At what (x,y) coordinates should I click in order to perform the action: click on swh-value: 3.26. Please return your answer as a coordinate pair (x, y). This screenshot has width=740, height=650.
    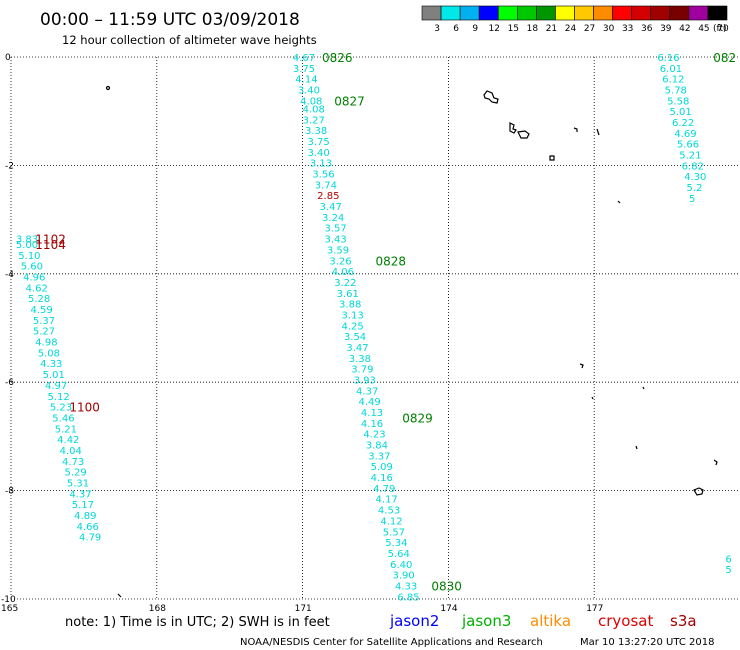
    Looking at the image, I should click on (340, 261).